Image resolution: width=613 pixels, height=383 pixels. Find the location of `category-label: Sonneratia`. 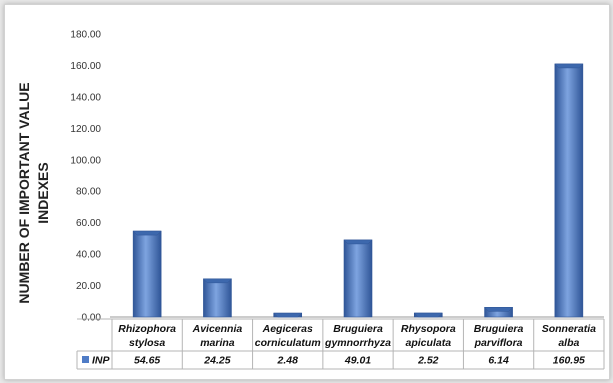

category-label: Sonneratia is located at coordinates (569, 329).